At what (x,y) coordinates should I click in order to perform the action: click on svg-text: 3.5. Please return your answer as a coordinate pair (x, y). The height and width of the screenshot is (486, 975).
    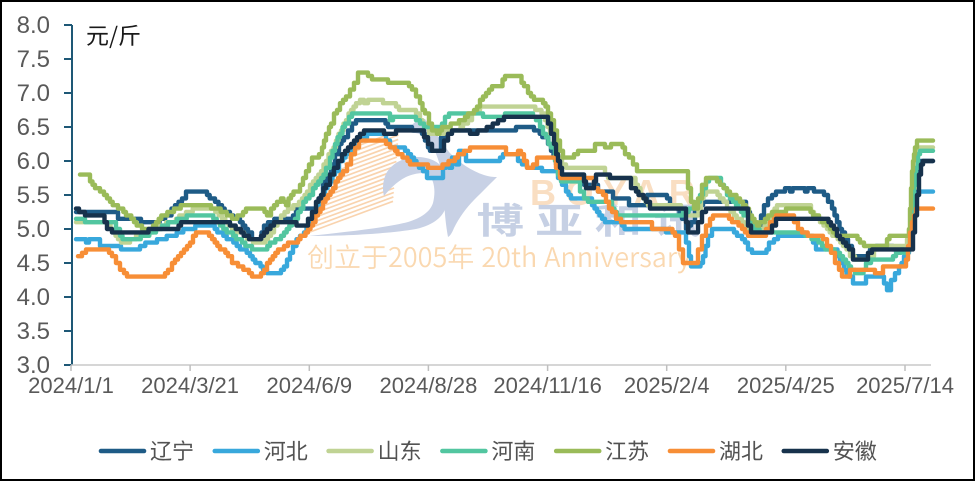
    Looking at the image, I should click on (33, 331).